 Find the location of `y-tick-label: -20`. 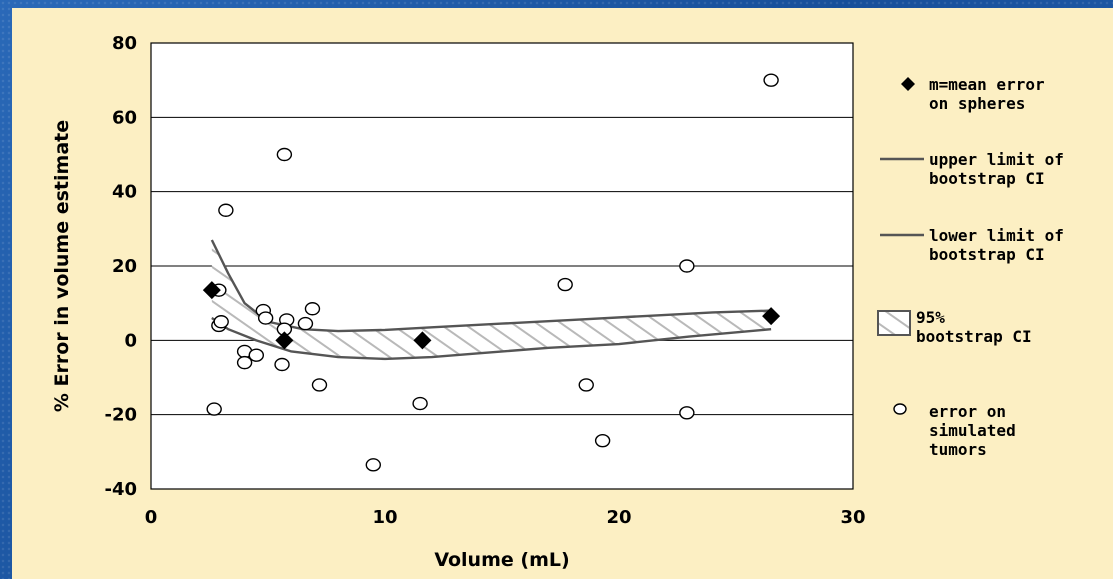

y-tick-label: -20 is located at coordinates (120, 415).